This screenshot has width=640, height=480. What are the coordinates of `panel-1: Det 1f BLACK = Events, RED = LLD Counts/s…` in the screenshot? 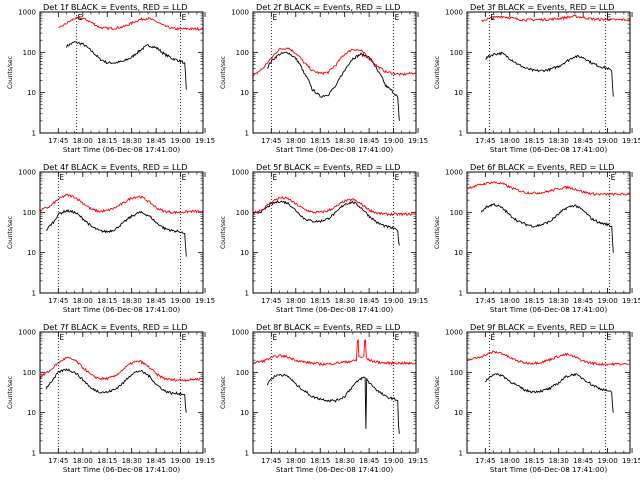 It's located at (111, 78).